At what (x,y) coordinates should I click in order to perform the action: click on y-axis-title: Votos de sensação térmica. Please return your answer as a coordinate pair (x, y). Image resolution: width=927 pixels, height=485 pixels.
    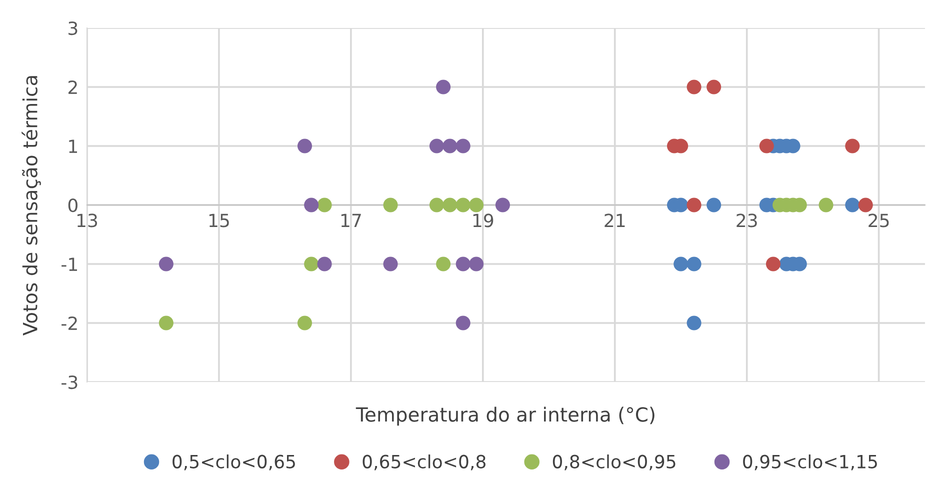
    Looking at the image, I should click on (31, 206).